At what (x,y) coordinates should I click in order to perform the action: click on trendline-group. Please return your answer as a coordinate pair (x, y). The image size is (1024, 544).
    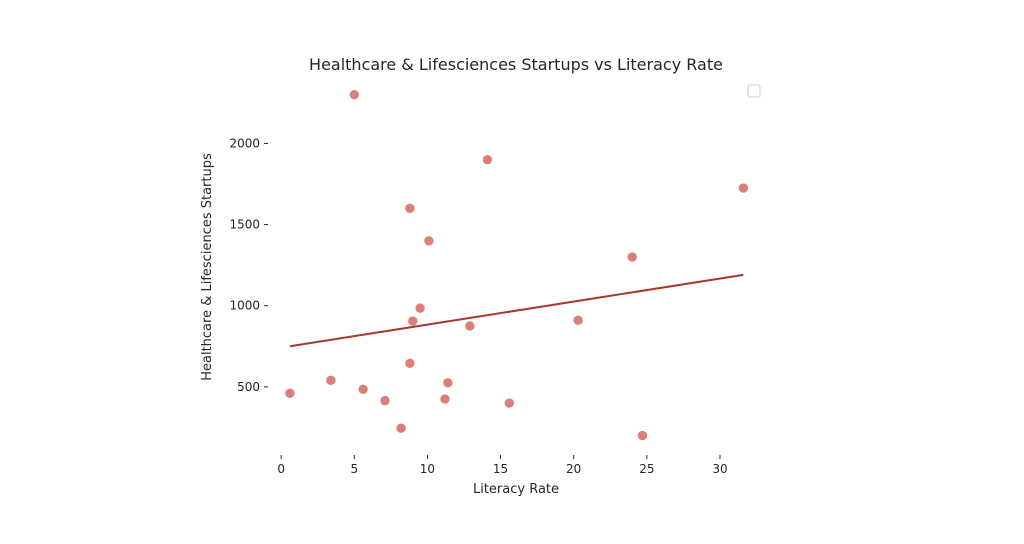
    Looking at the image, I should click on (516, 310).